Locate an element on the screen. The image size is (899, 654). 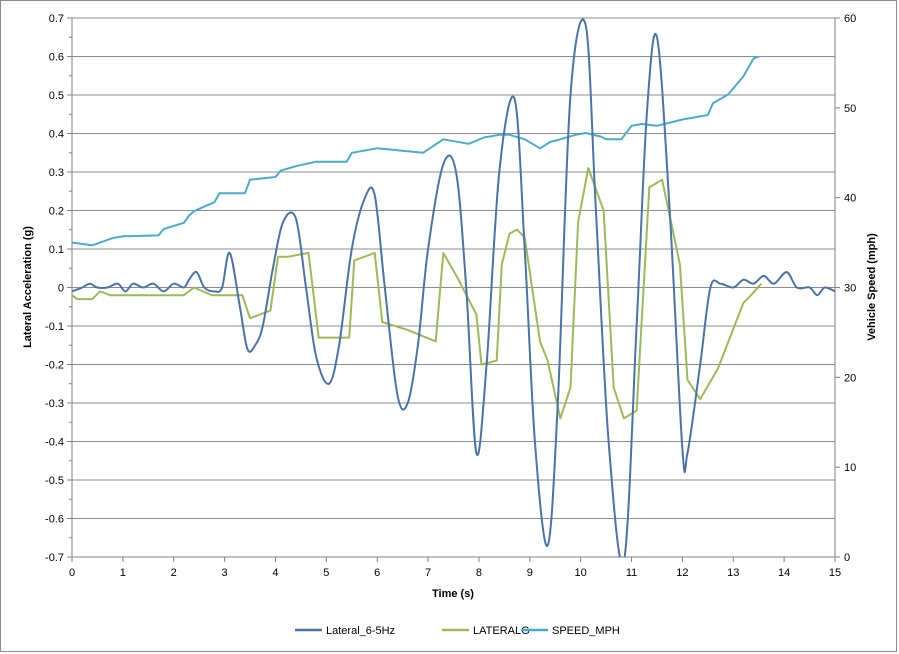
y-tick-label: -0.3 is located at coordinates (54, 404).